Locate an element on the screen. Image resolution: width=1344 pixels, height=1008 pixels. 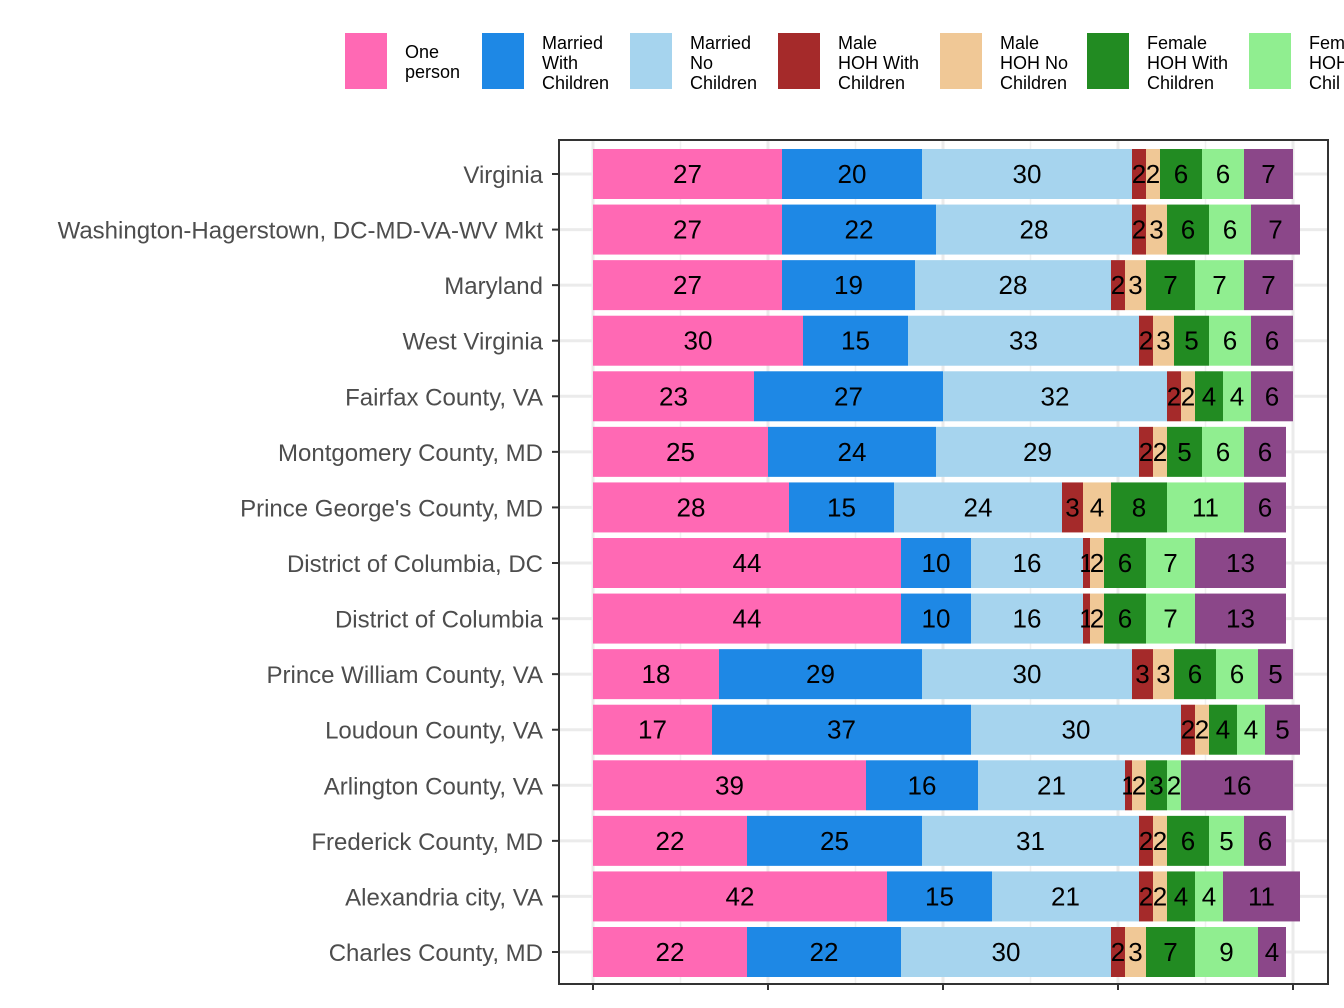
data-label: 8 is located at coordinates (1139, 507).